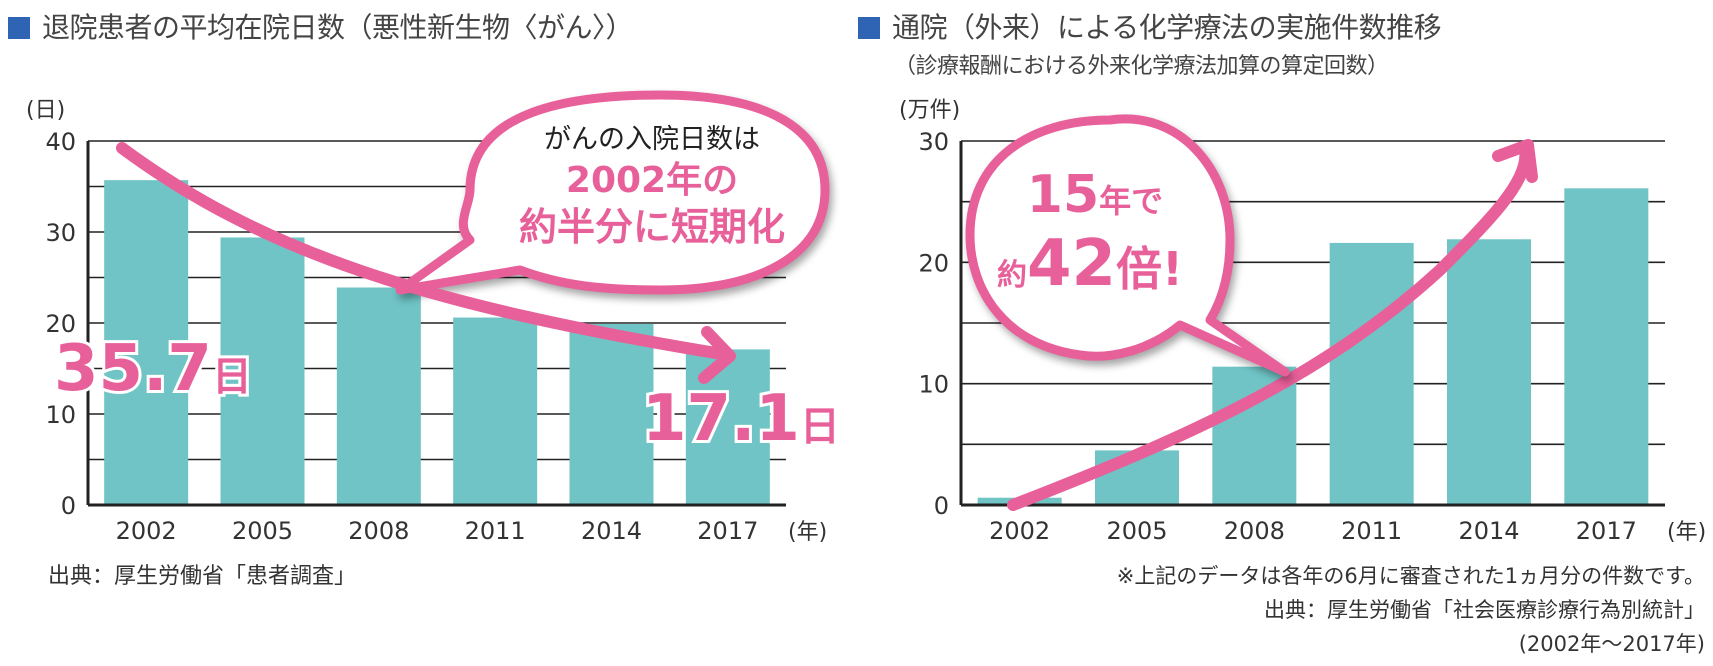 Image resolution: width=1713 pixels, height=666 pixels. What do you see at coordinates (1410, 576) in the screenshot?
I see `right-chart-note: ※上記のデータは各年の6月に審査された1ヵ月分の件数です。` at bounding box center [1410, 576].